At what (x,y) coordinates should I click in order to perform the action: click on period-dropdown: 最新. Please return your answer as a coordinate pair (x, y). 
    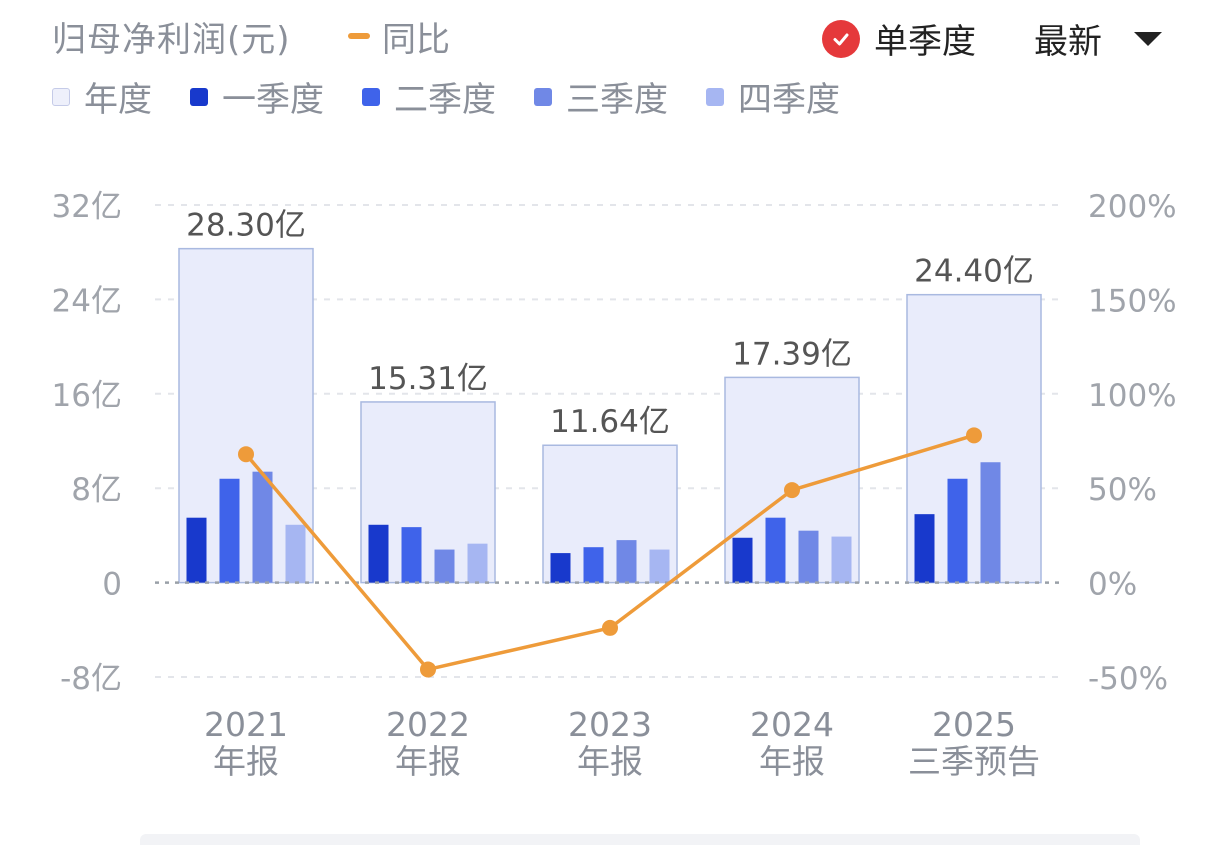
    Looking at the image, I should click on (1098, 38).